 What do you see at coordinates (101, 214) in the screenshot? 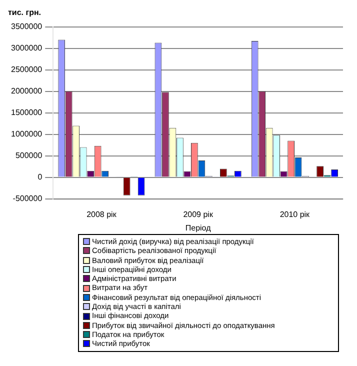
I see `x-tick-label: 2008 рік` at bounding box center [101, 214].